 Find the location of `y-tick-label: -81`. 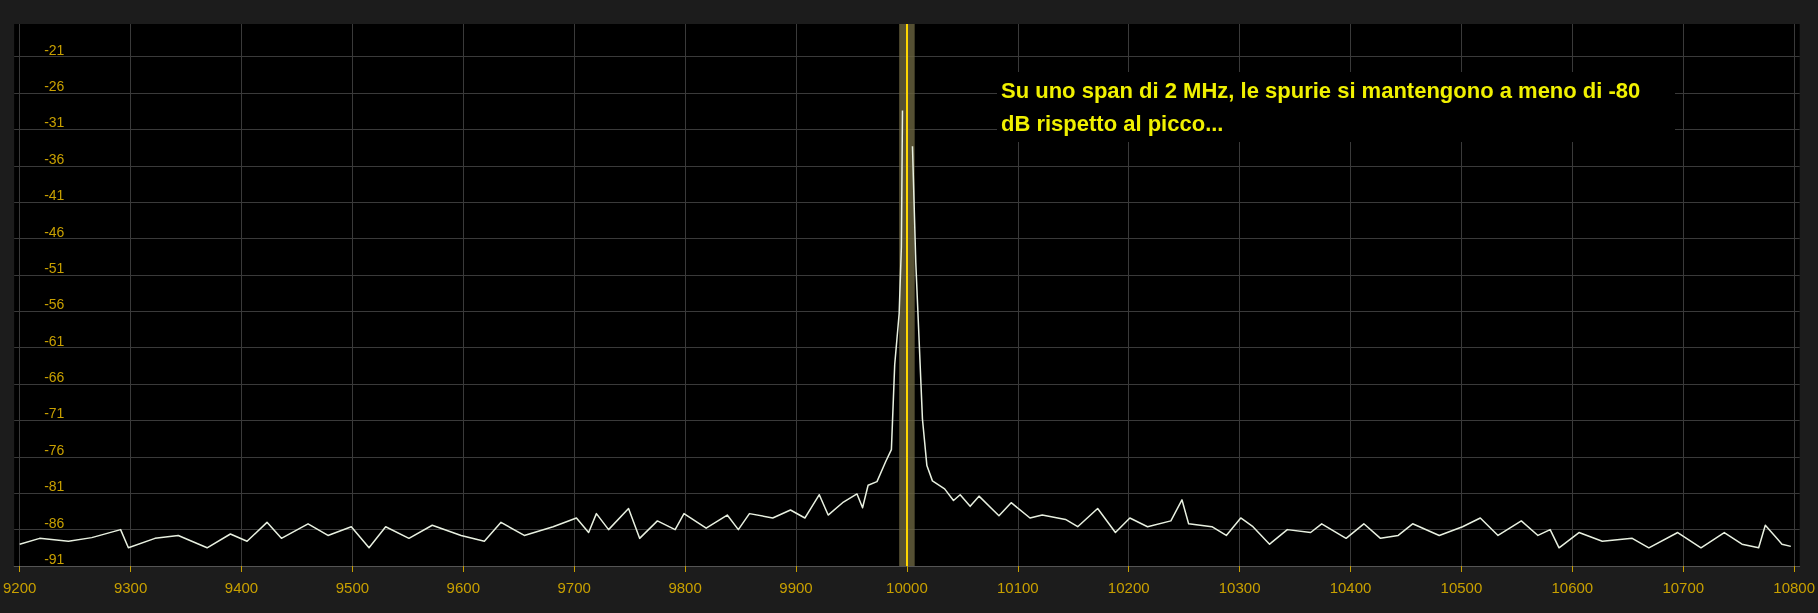

y-tick-label: -81 is located at coordinates (54, 486).